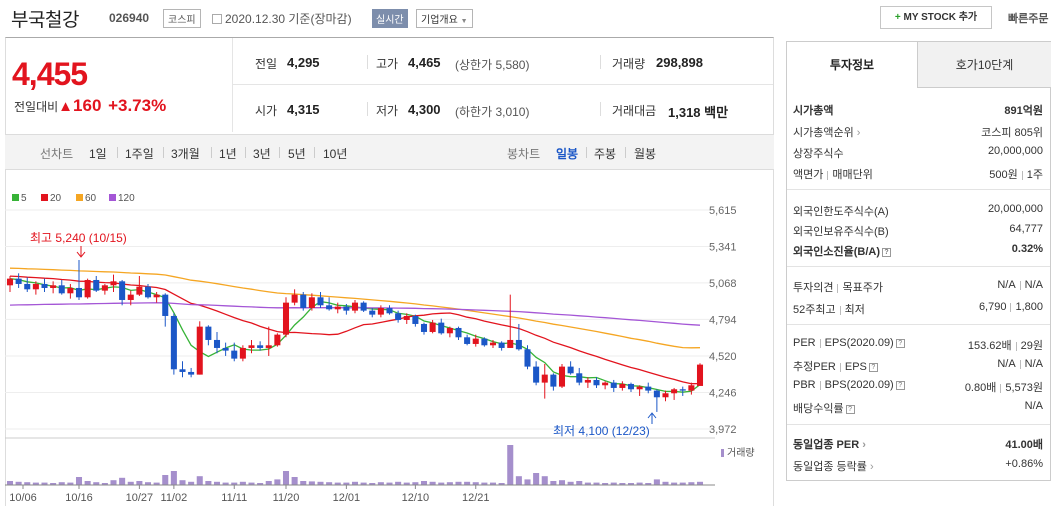  Describe the element at coordinates (524, 154) in the screenshot. I see `candle-chart-label: 봉차트` at that location.